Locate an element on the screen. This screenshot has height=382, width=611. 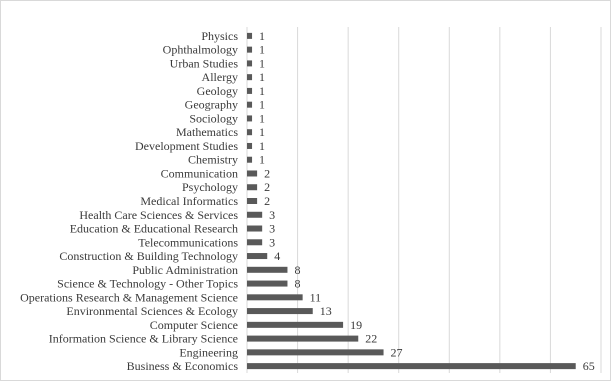
value-label: 11 is located at coordinates (316, 297).